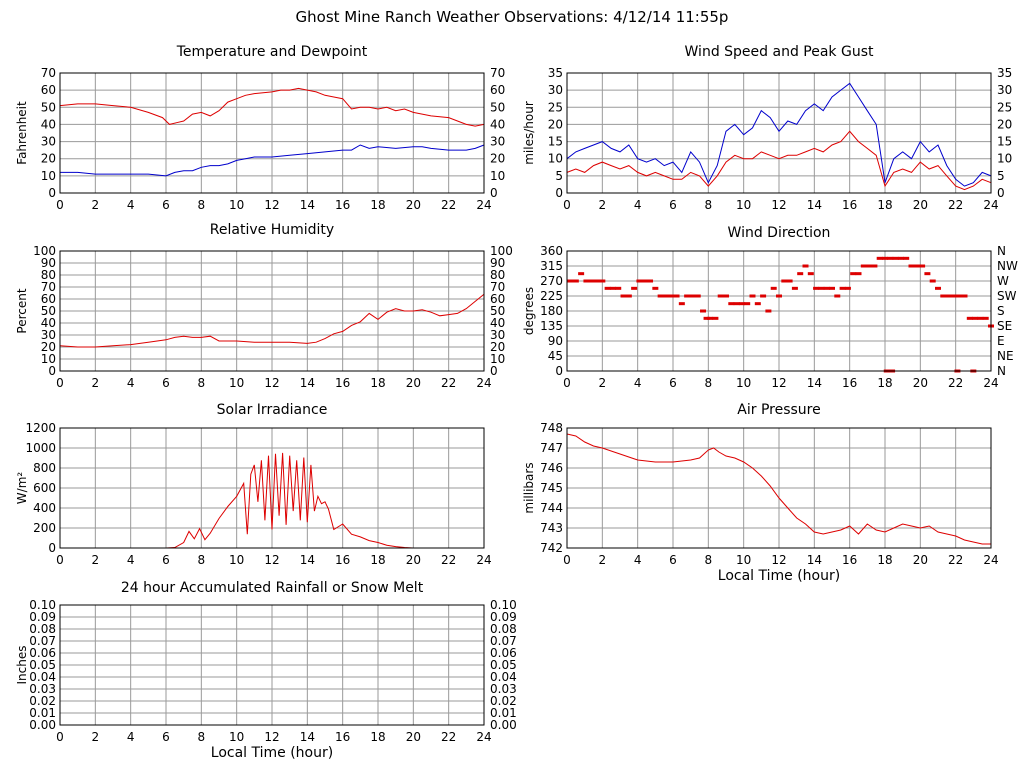 Image resolution: width=1024 pixels, height=768 pixels. I want to click on y-tick-label-right: 10, so click(497, 176).